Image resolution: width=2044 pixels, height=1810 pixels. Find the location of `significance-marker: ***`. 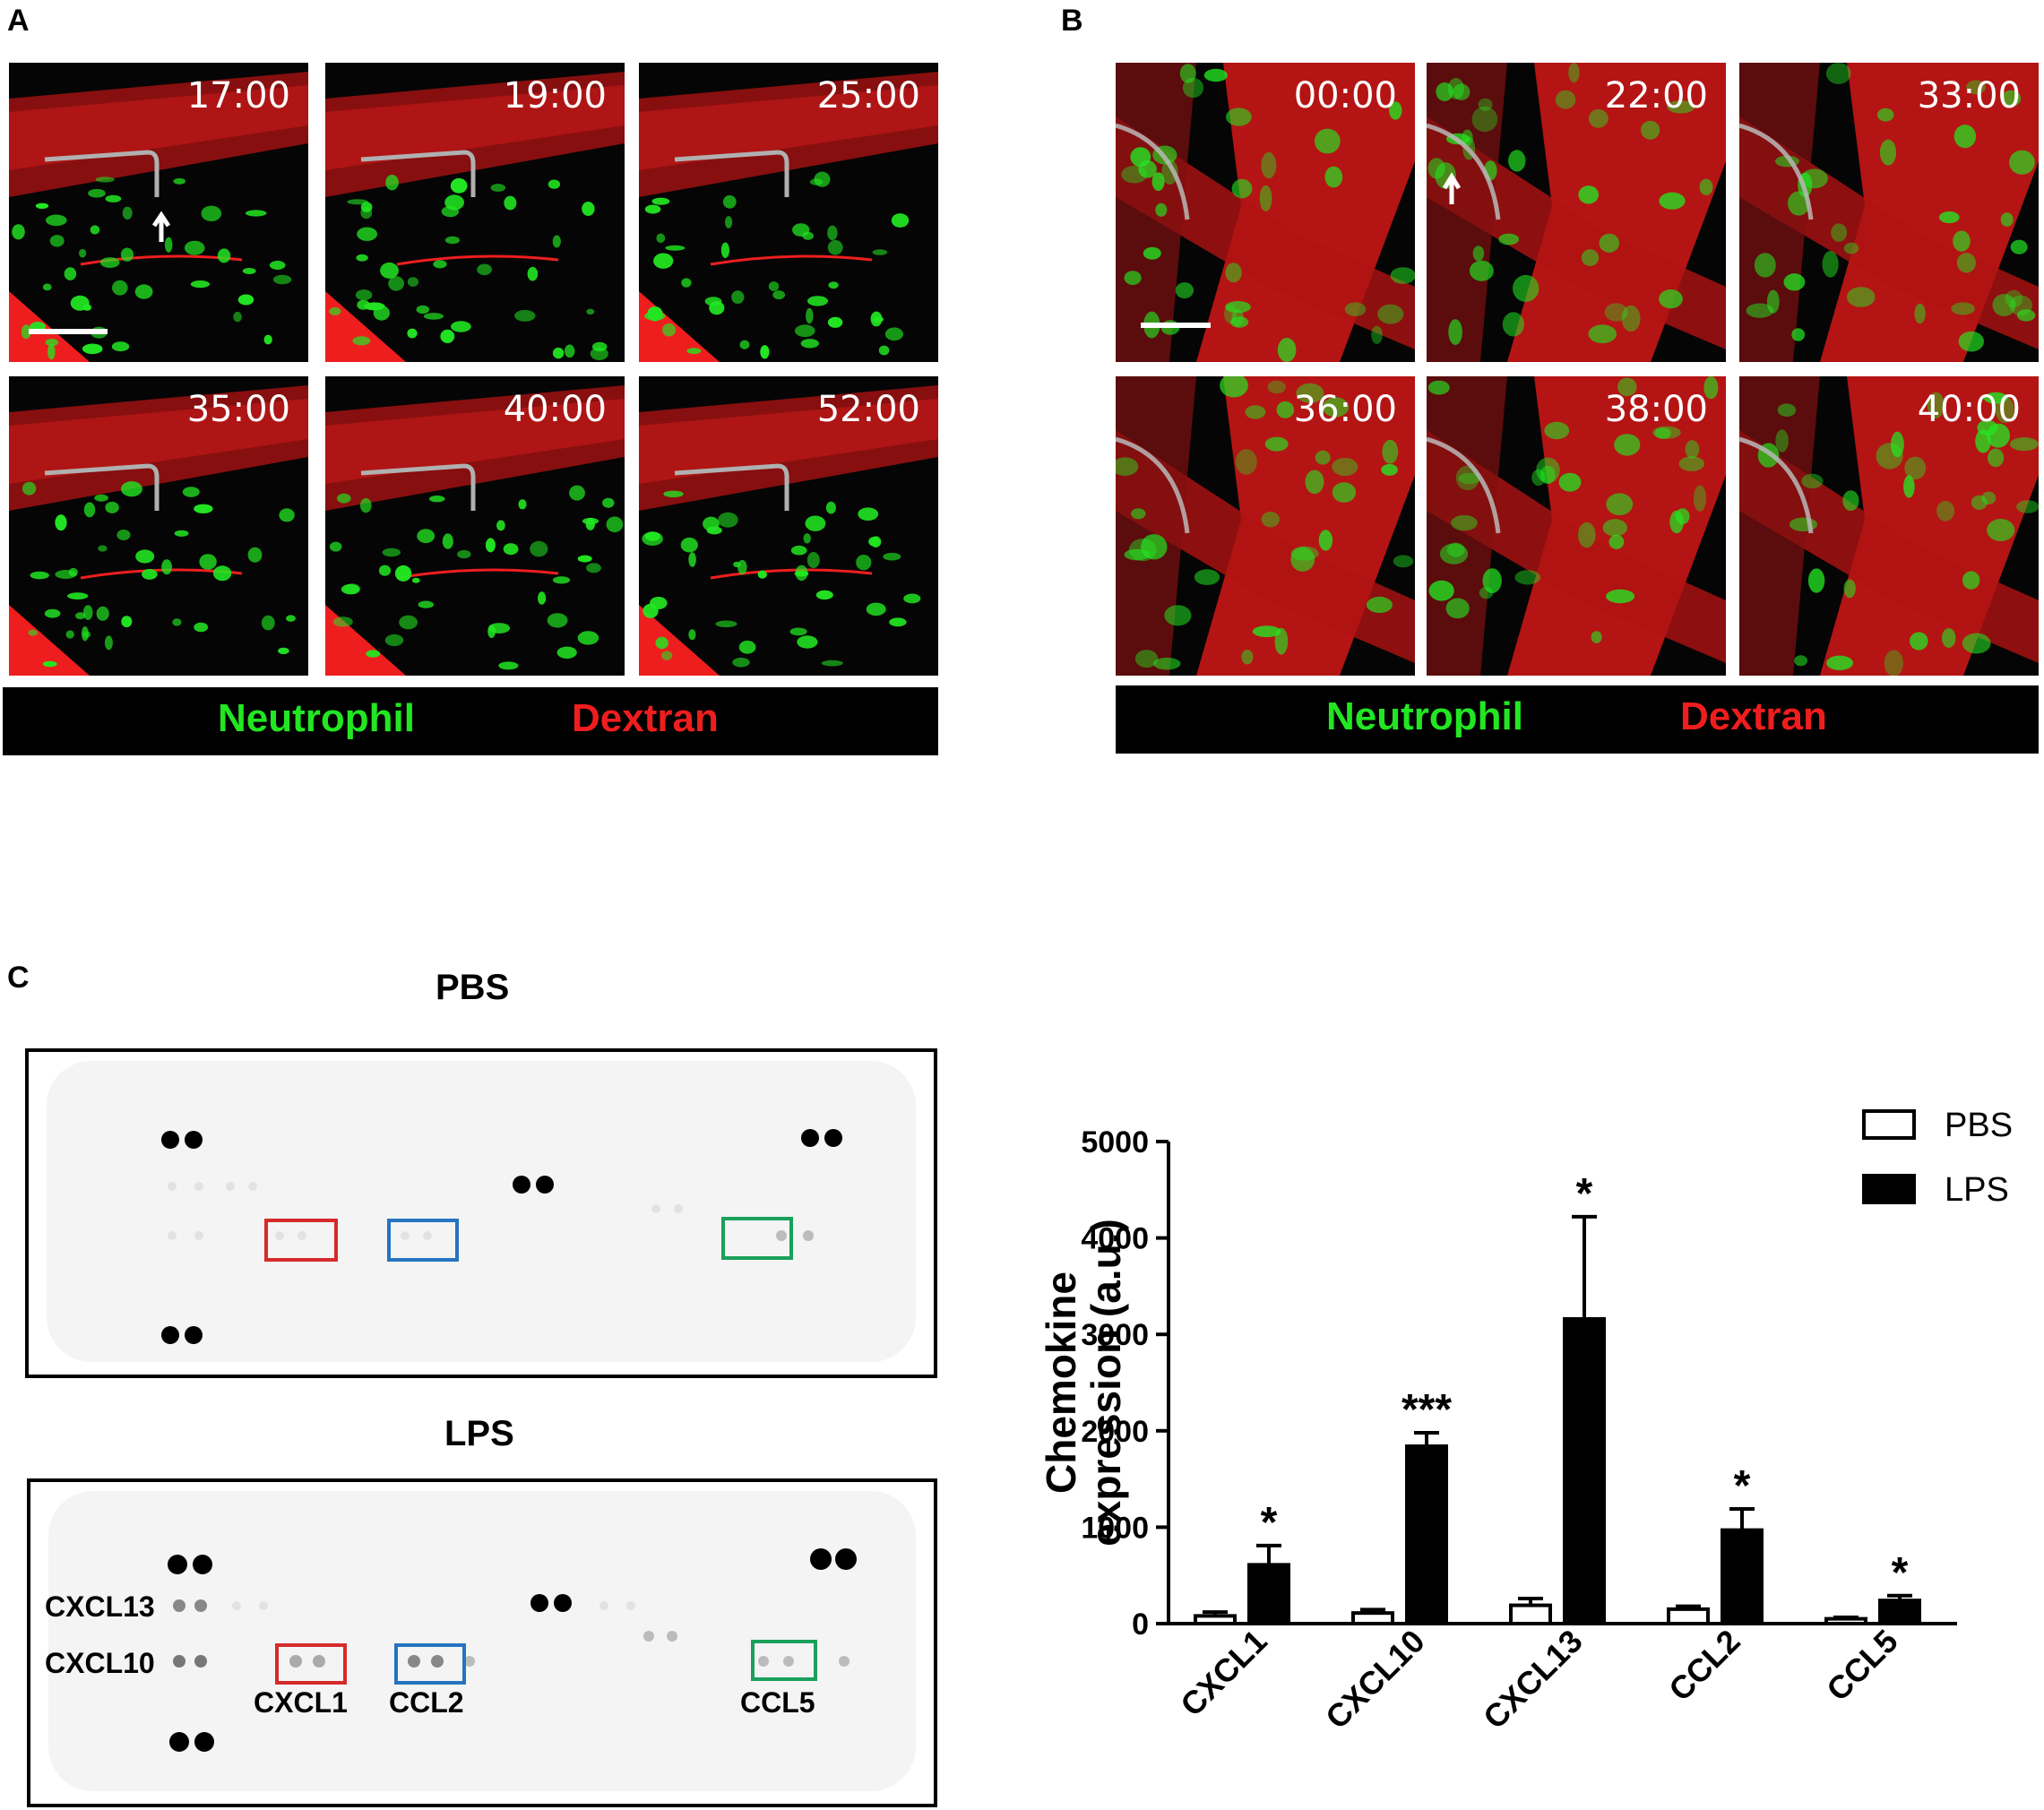

significance-marker: *** is located at coordinates (1426, 1410).